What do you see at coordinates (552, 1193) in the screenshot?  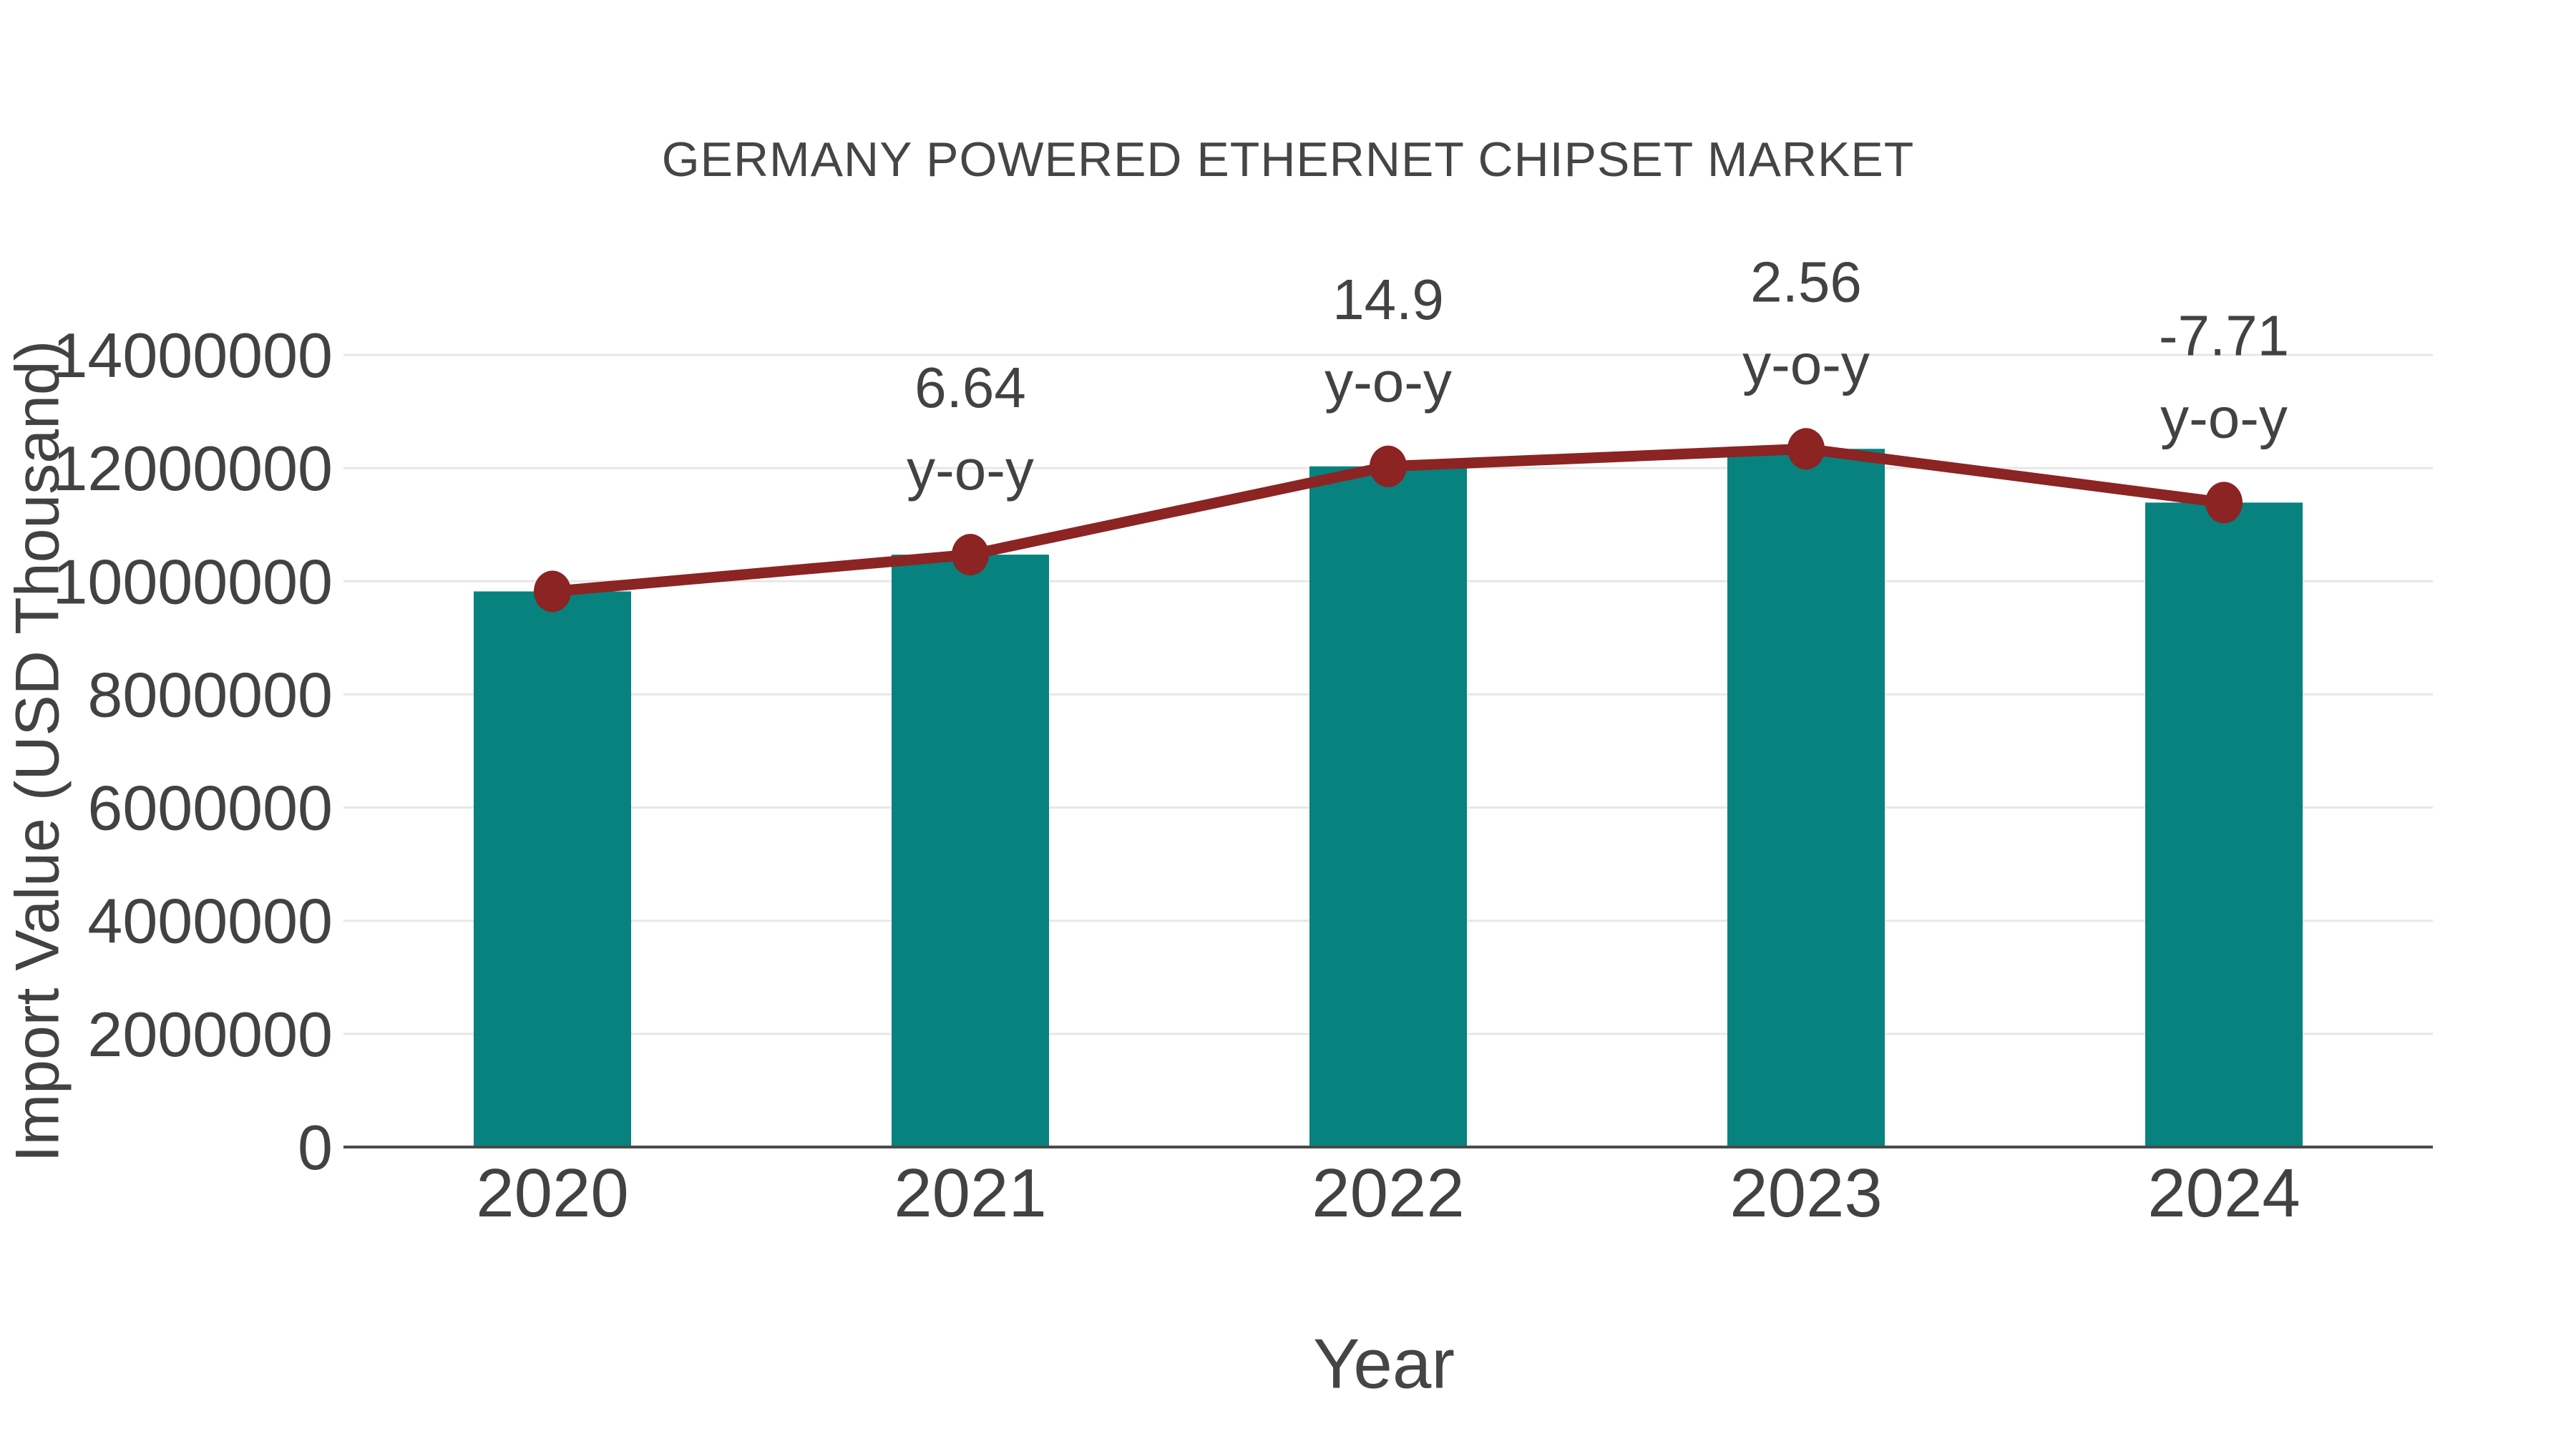 I see `x-tick-label-2020: 2020` at bounding box center [552, 1193].